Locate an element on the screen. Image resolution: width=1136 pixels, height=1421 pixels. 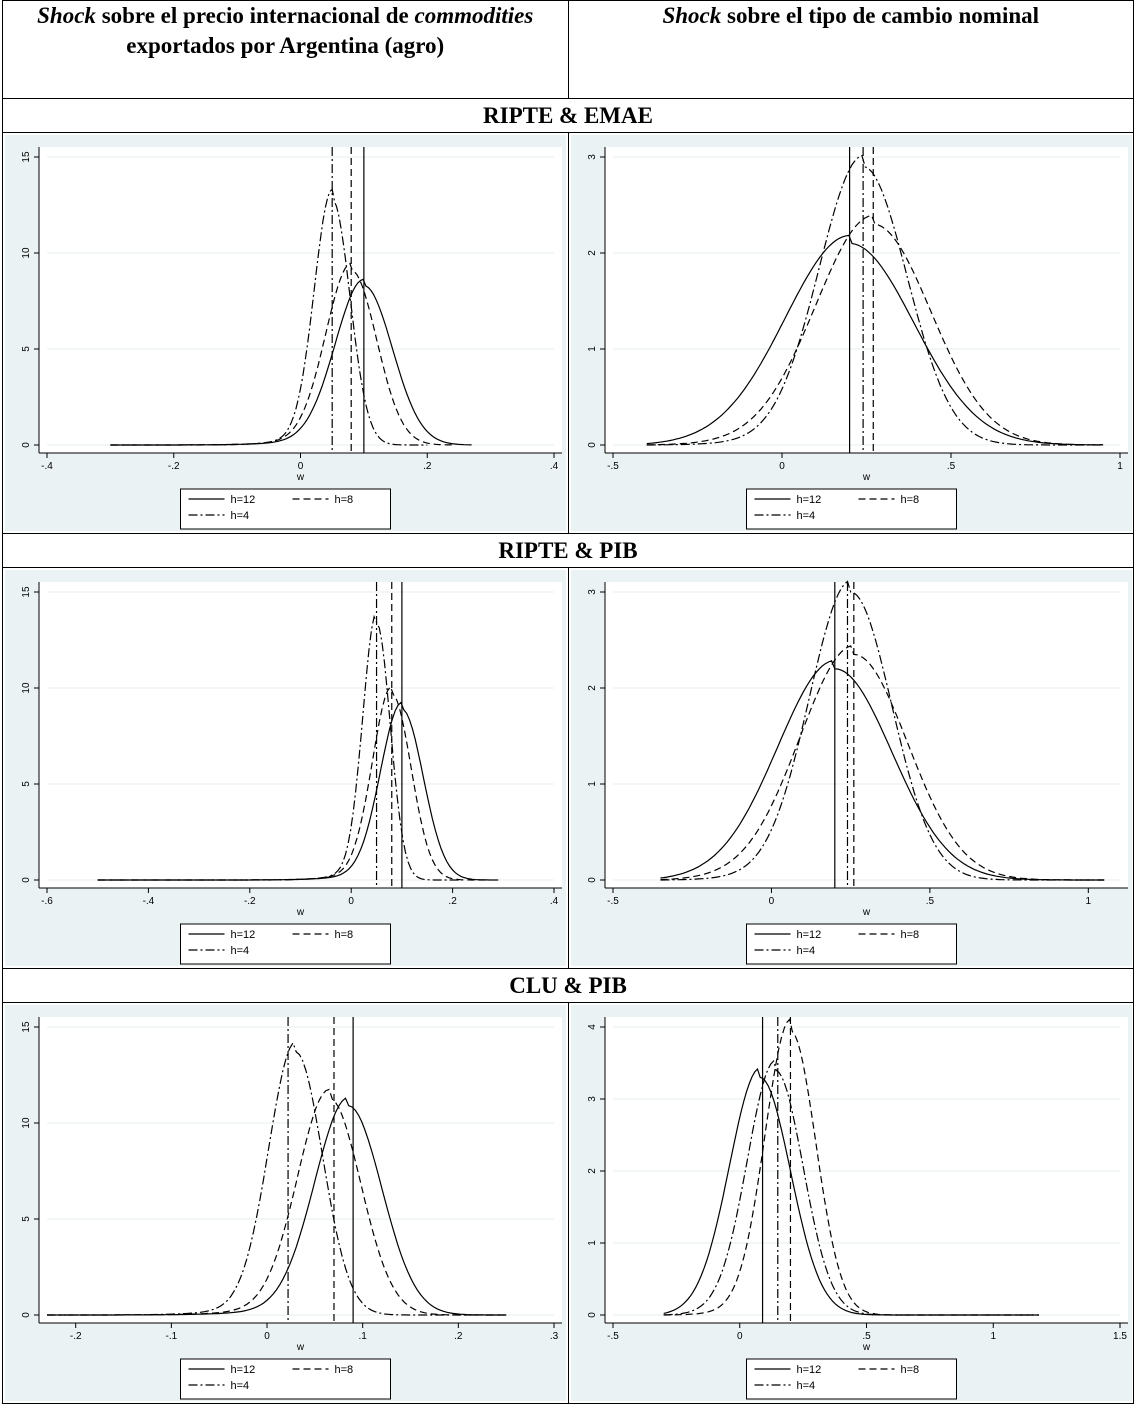
column-header-tipo-de-cambio: Shock sobre el tipo de cambio nominal is located at coordinates (850, 49).